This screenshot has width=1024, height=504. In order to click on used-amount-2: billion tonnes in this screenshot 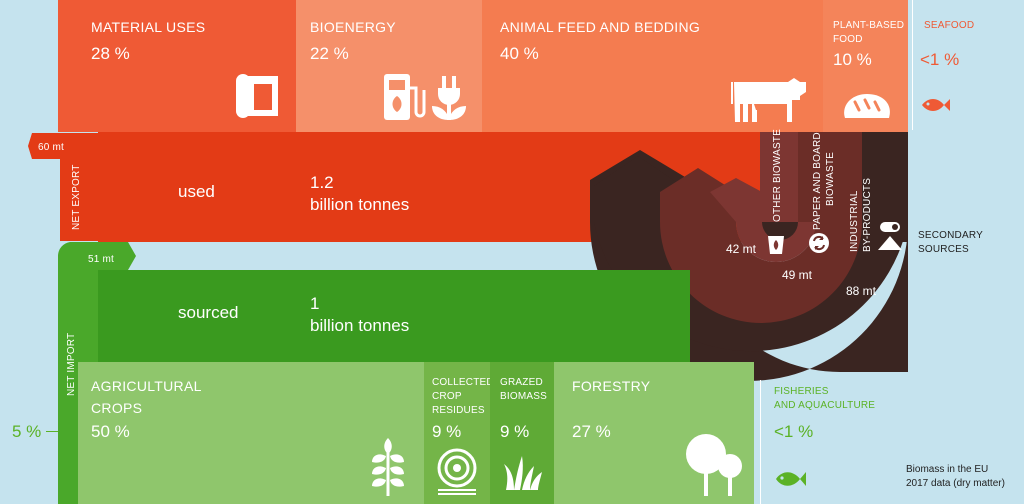, I will do `click(360, 204)`.